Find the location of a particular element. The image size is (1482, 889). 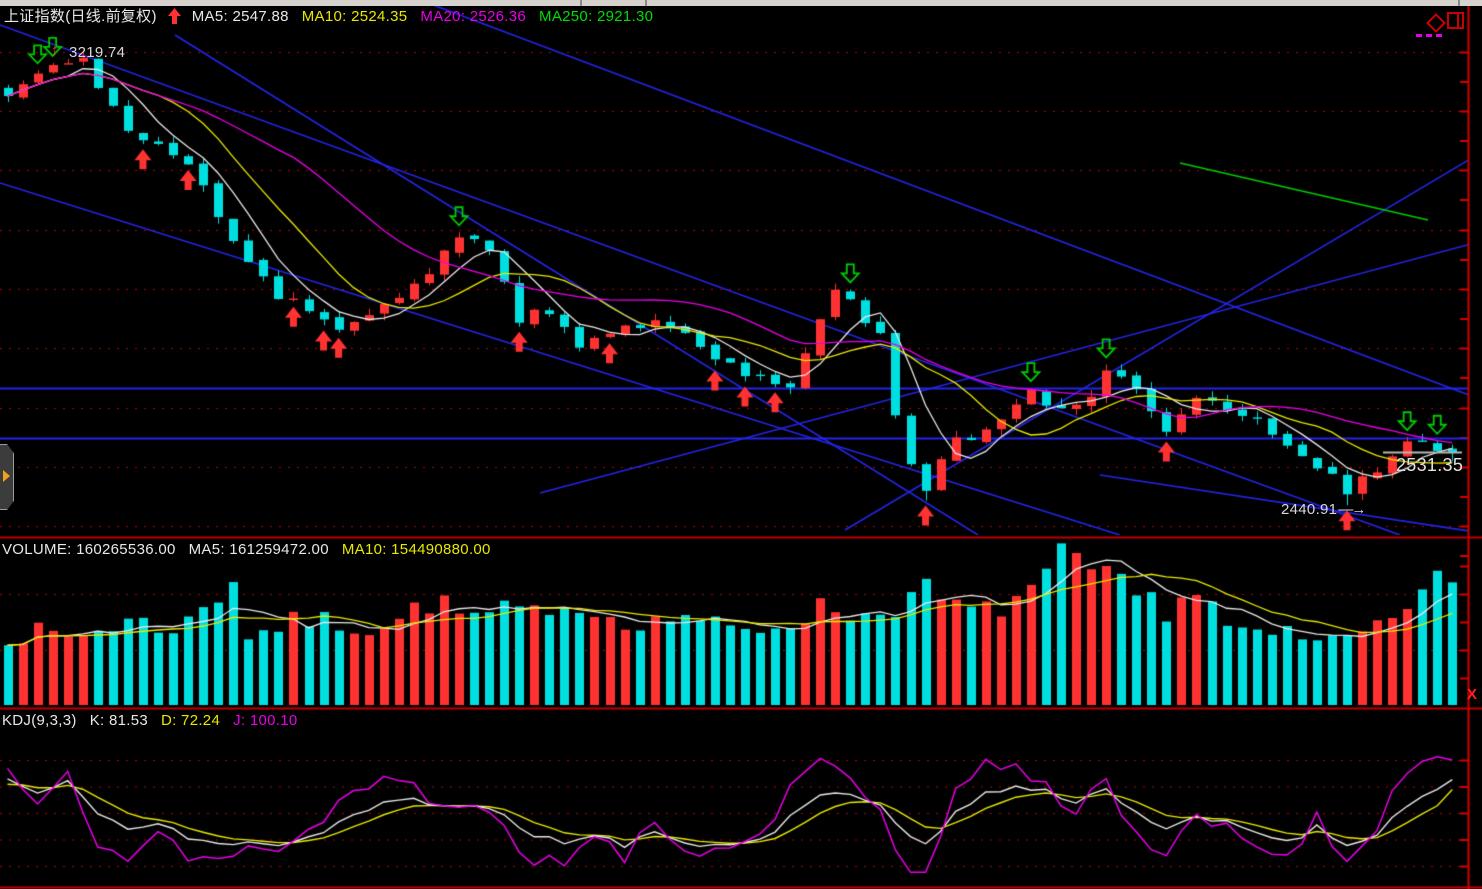

kdj-name: KDJ(9,3,3) is located at coordinates (39, 720).